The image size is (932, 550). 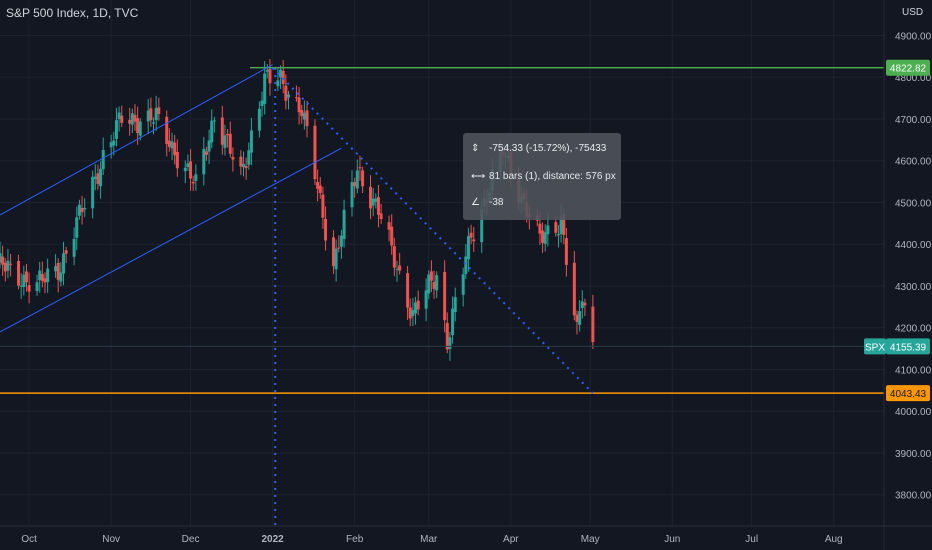 What do you see at coordinates (672, 539) in the screenshot?
I see `x-tick-label: Jun` at bounding box center [672, 539].